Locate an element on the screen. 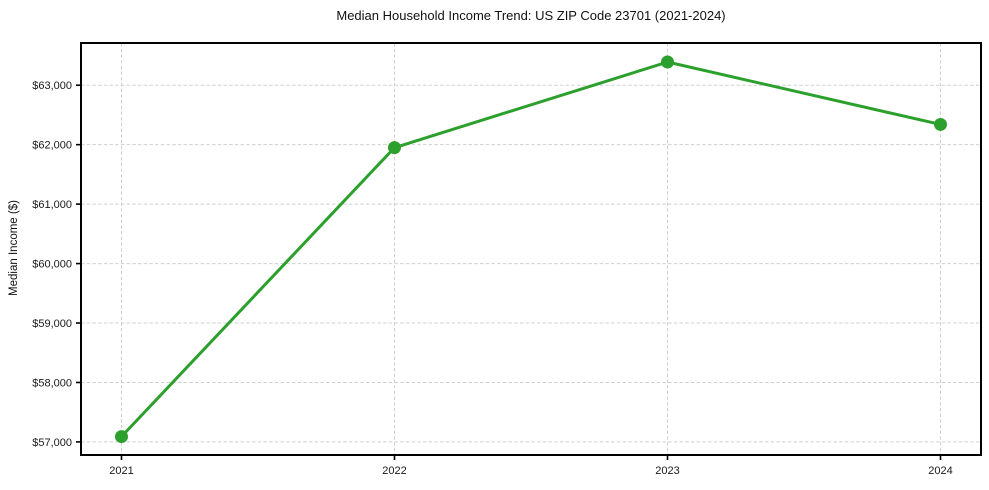 This screenshot has width=989, height=490. y-tick-label: $59,000 is located at coordinates (52, 324).